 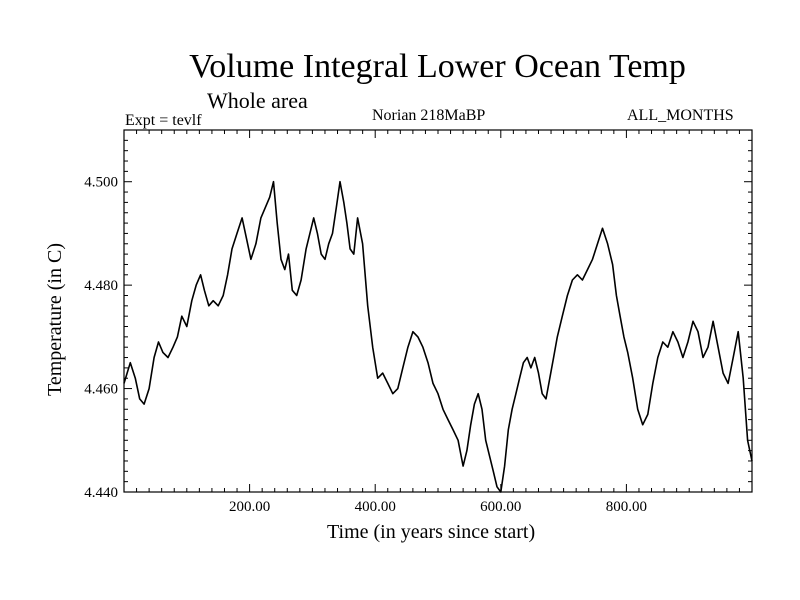 I want to click on y-tick-label: 4.460, so click(x=101, y=390).